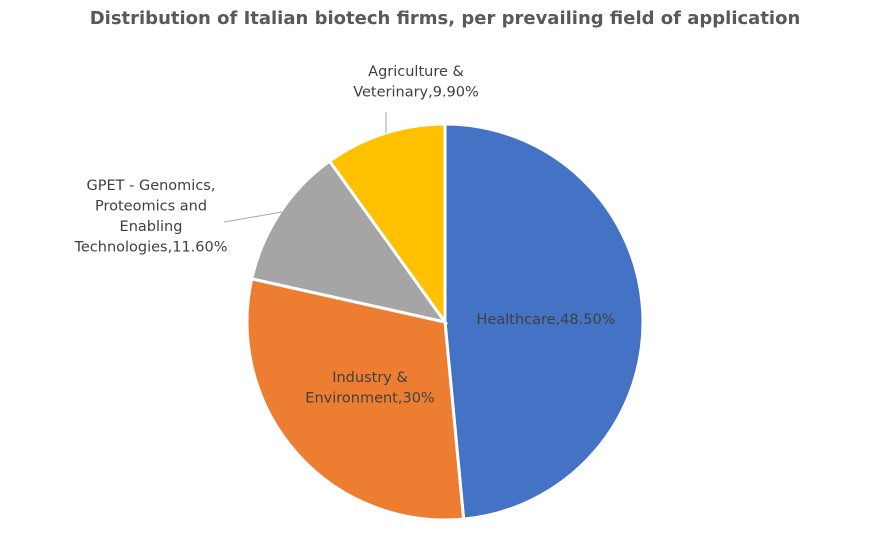  Describe the element at coordinates (369, 399) in the screenshot. I see `data-label-line: Environment,30%` at that location.